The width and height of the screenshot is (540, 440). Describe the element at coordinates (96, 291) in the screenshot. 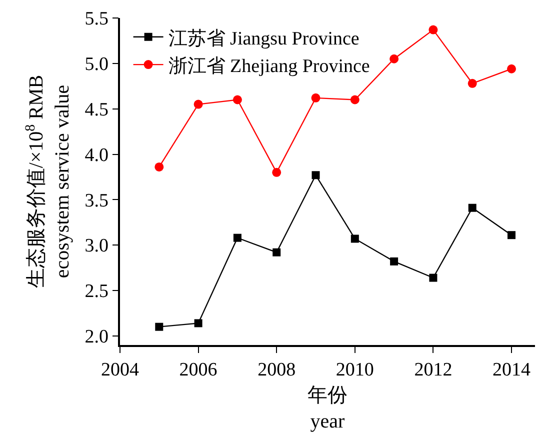

I see `y-tick-label: 2.5` at that location.